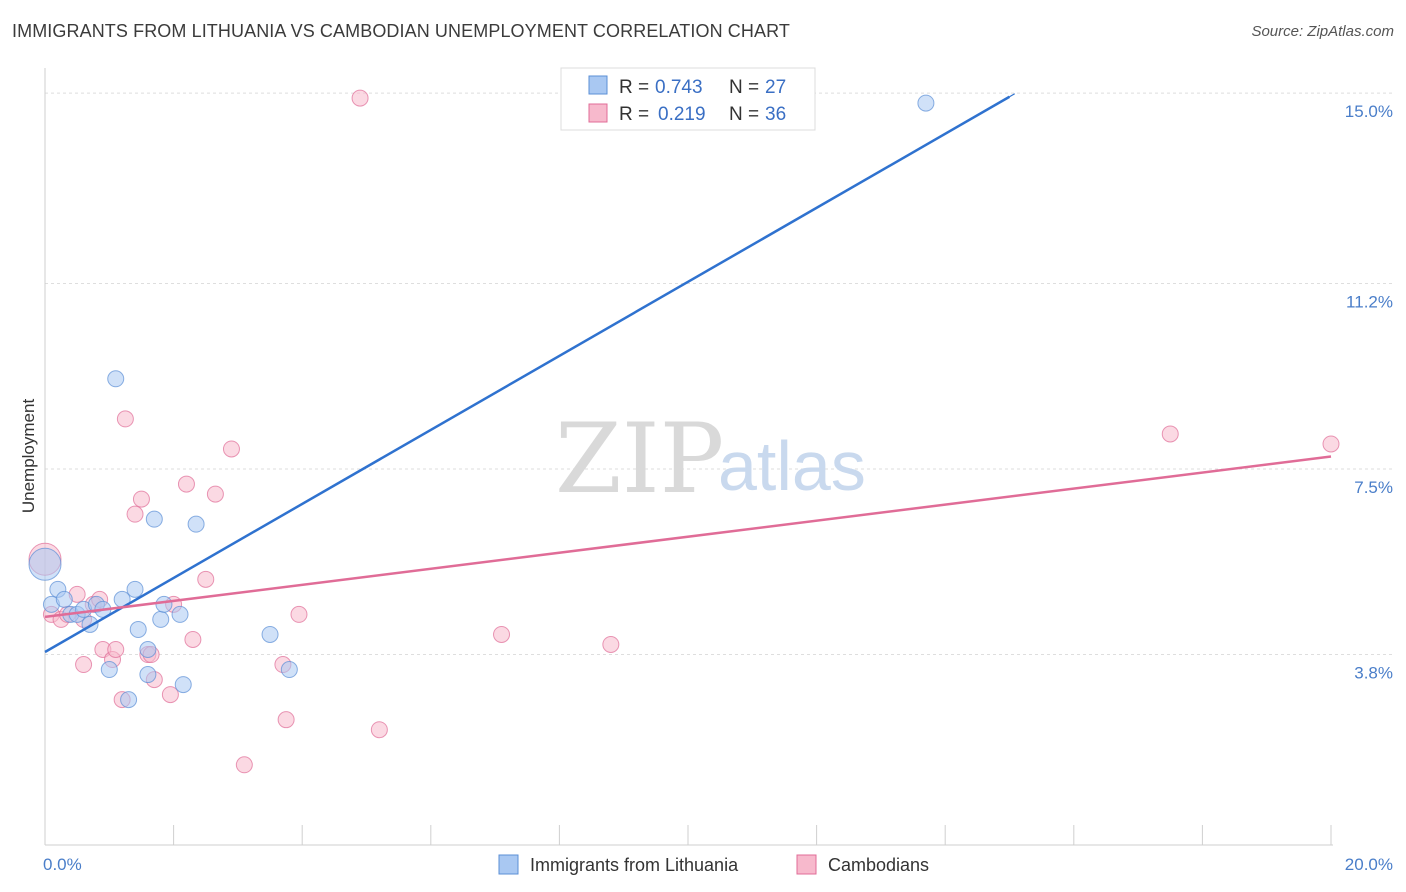  Describe the element at coordinates (744, 87) in the screenshot. I see `legend-n-label-1: N =` at that location.